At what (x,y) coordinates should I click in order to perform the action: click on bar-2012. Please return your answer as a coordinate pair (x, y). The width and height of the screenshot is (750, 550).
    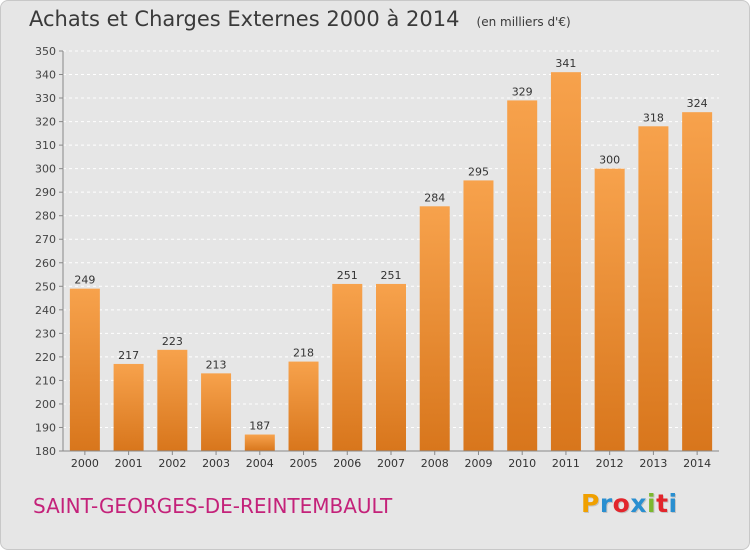
    Looking at the image, I should click on (609, 309).